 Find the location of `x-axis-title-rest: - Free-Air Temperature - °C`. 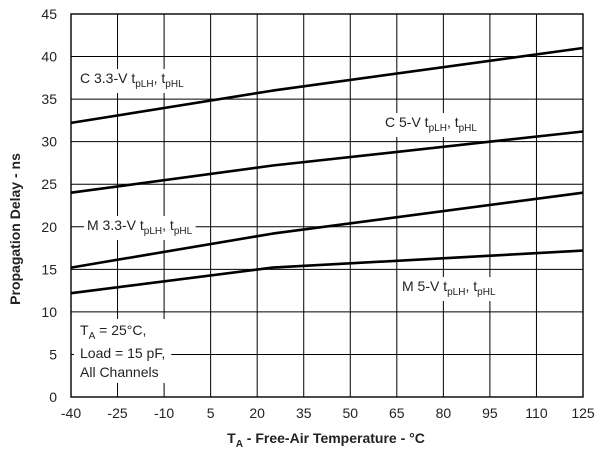

x-axis-title-rest: - Free-Air Temperature - °C is located at coordinates (334, 438).